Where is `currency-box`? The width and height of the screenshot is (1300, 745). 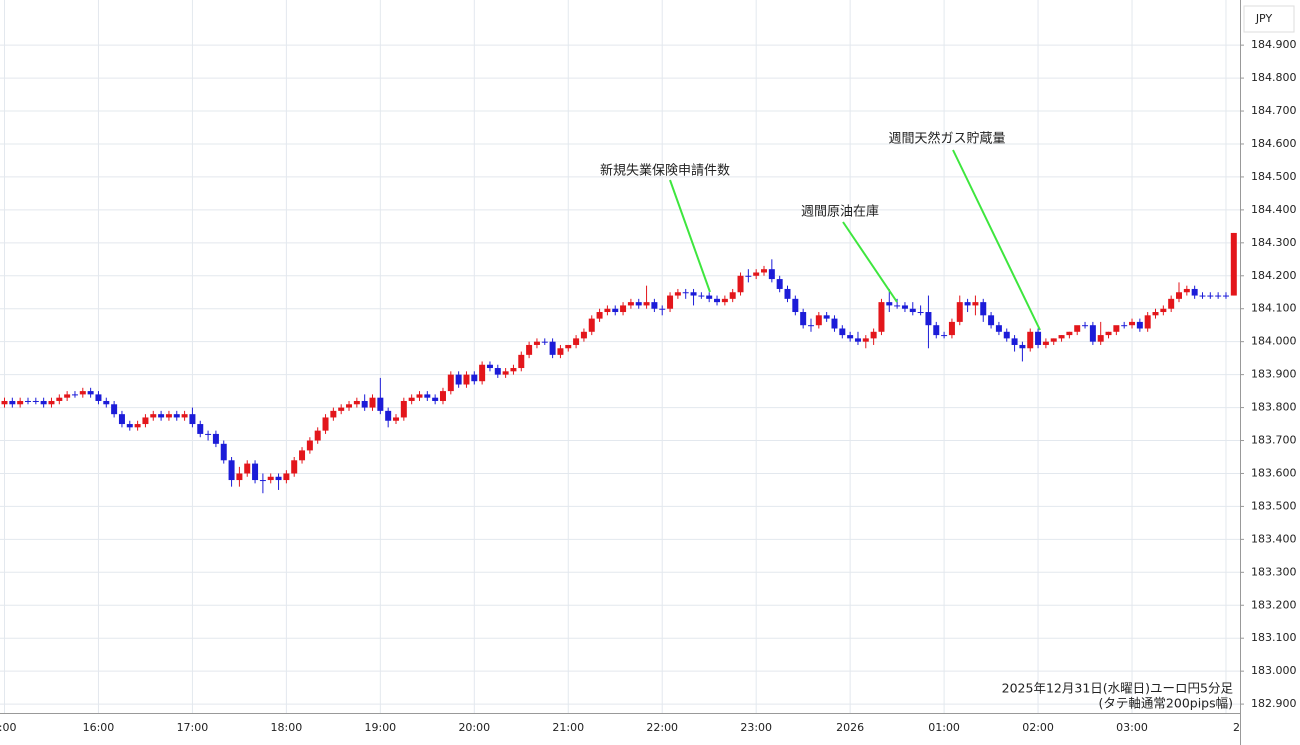
currency-box is located at coordinates (1269, 19).